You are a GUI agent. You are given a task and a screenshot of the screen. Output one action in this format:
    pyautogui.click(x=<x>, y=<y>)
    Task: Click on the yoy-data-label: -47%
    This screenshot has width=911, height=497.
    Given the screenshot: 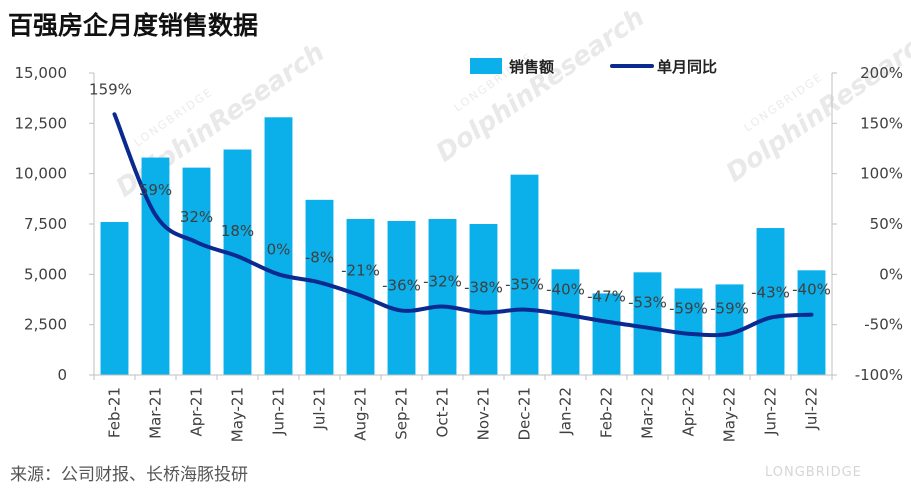 What is the action you would take?
    pyautogui.click(x=606, y=297)
    